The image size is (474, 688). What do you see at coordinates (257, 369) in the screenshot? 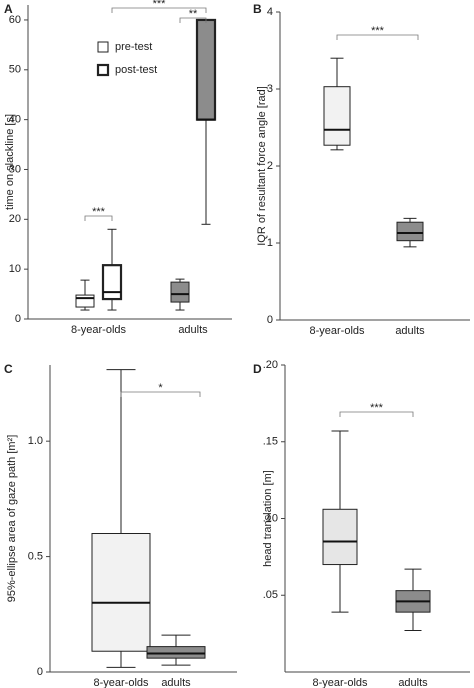
I see `panel-label: D` at bounding box center [257, 369].